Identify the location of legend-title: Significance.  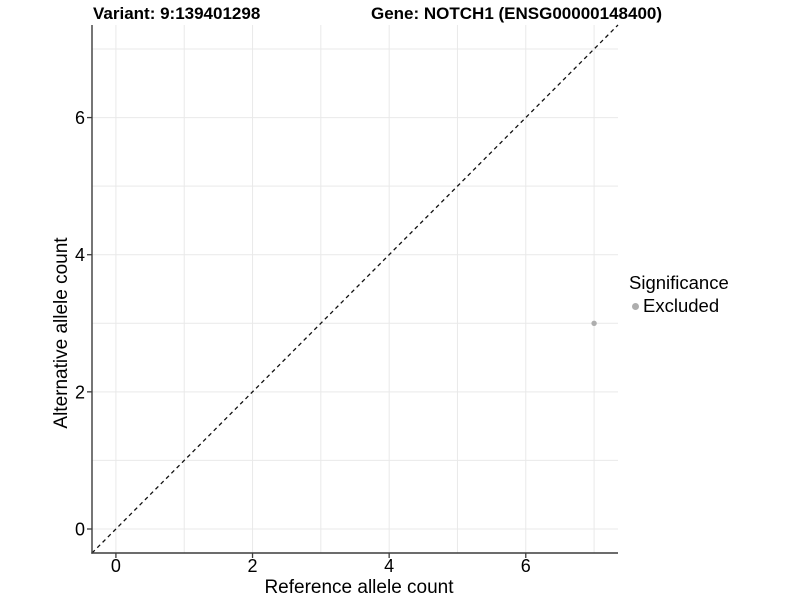
(679, 282).